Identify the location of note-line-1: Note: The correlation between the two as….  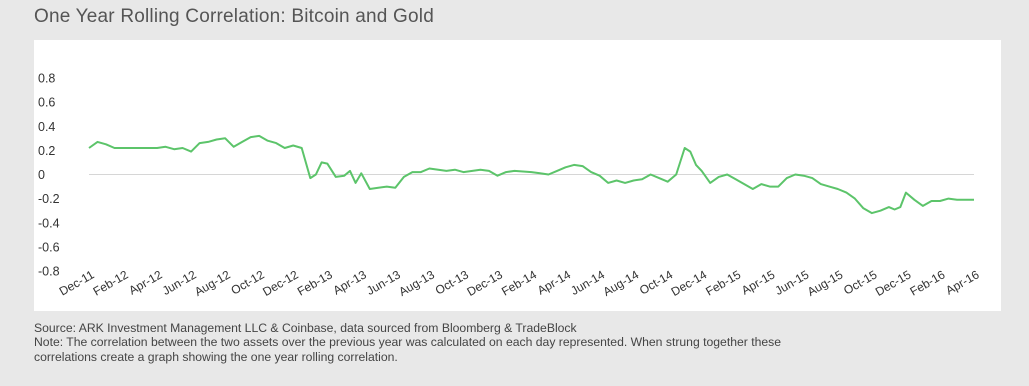
(408, 342).